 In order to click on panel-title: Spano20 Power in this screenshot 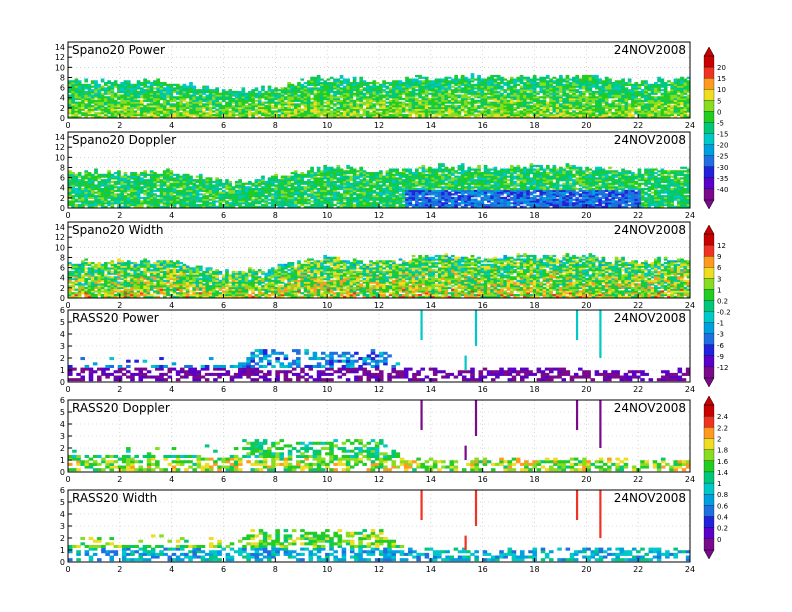, I will do `click(118, 50)`.